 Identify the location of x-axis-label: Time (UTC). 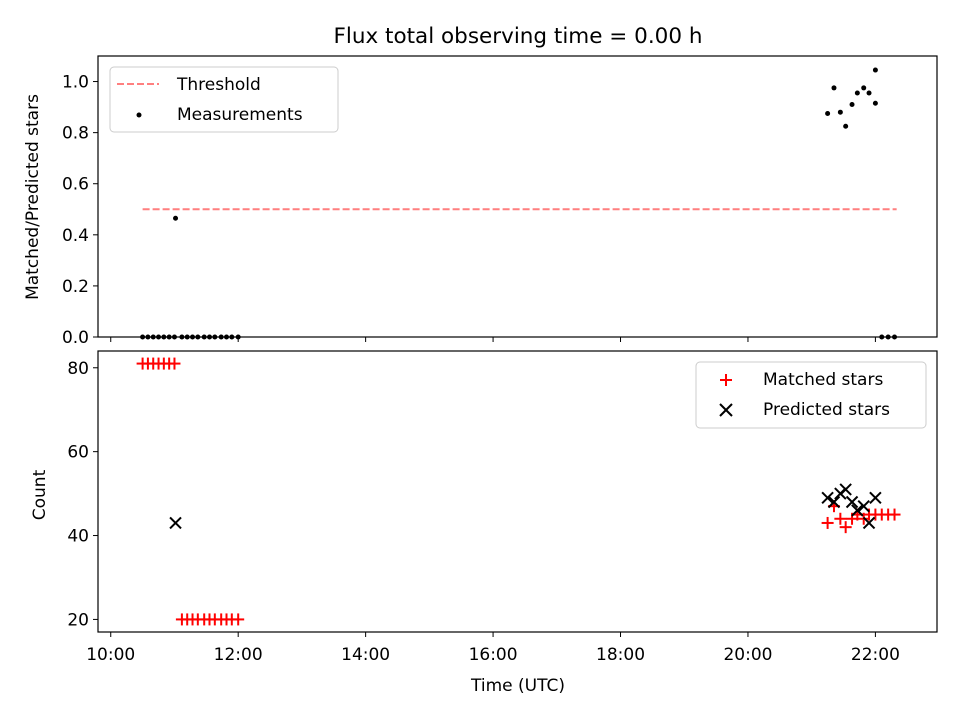
(517, 686).